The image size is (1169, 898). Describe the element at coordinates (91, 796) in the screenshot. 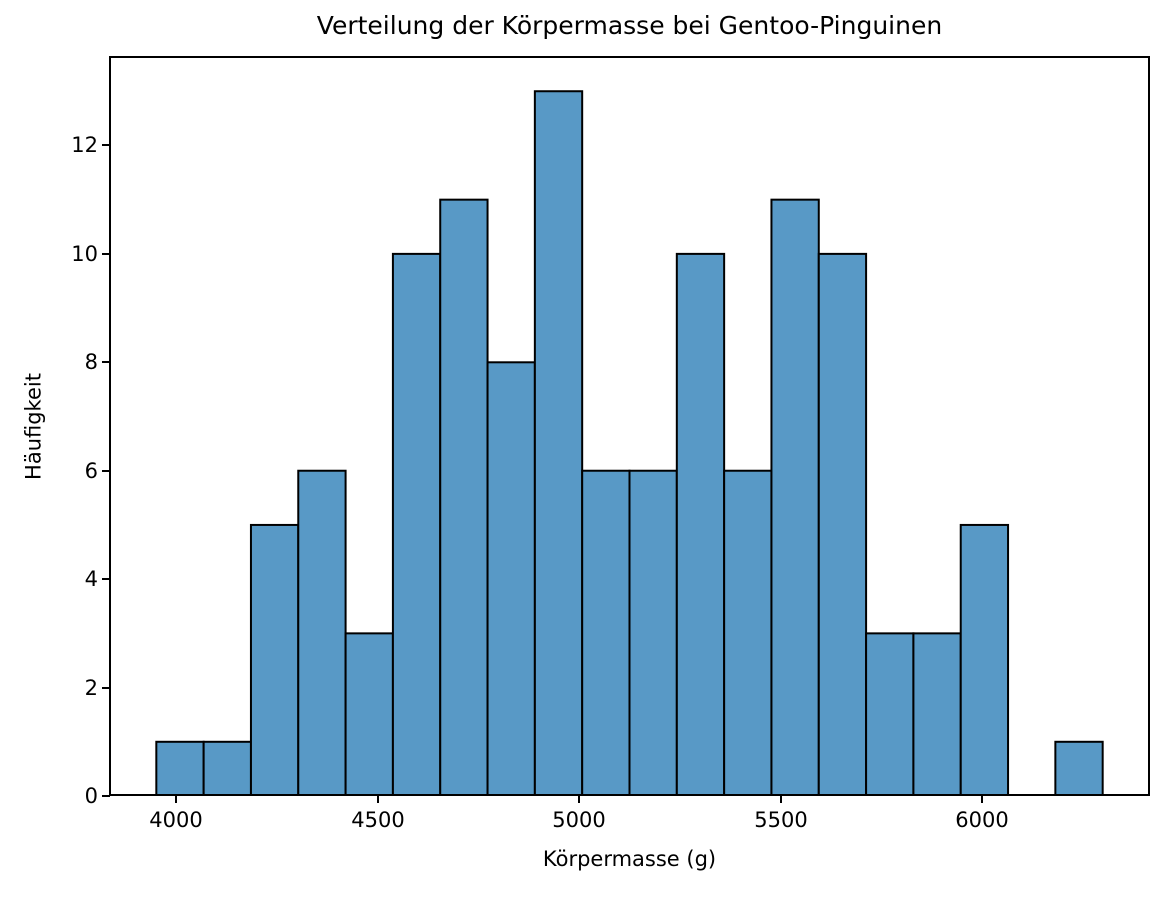

I see `y-tick-label: 0` at that location.